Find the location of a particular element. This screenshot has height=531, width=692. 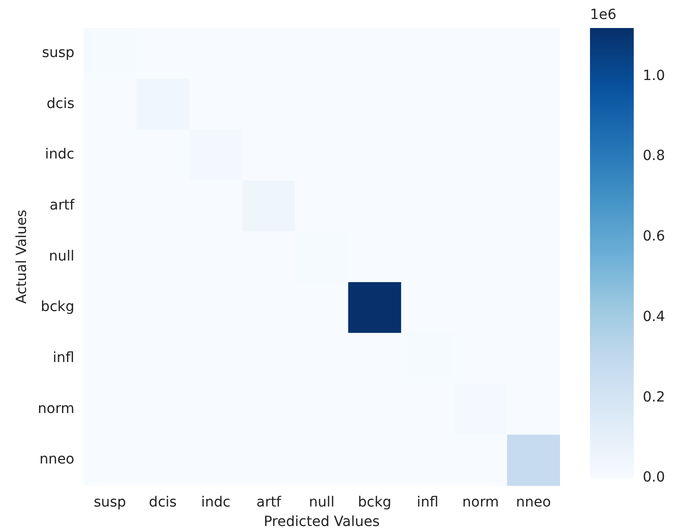

color-bar-label: 0.6 is located at coordinates (654, 236).